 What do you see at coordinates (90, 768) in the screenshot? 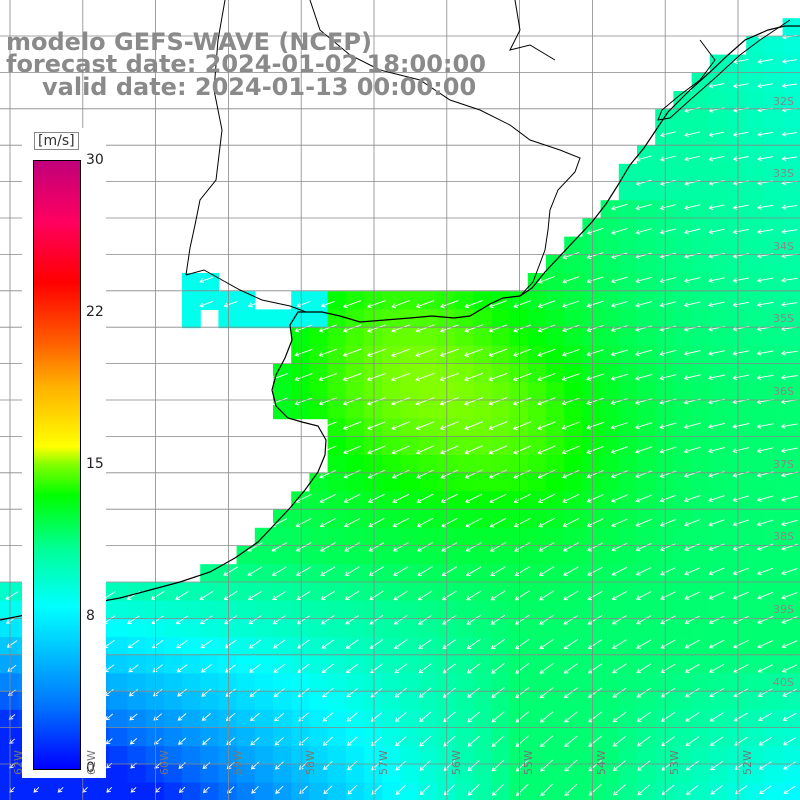
I see `colorbar-tick-0: 0` at bounding box center [90, 768].